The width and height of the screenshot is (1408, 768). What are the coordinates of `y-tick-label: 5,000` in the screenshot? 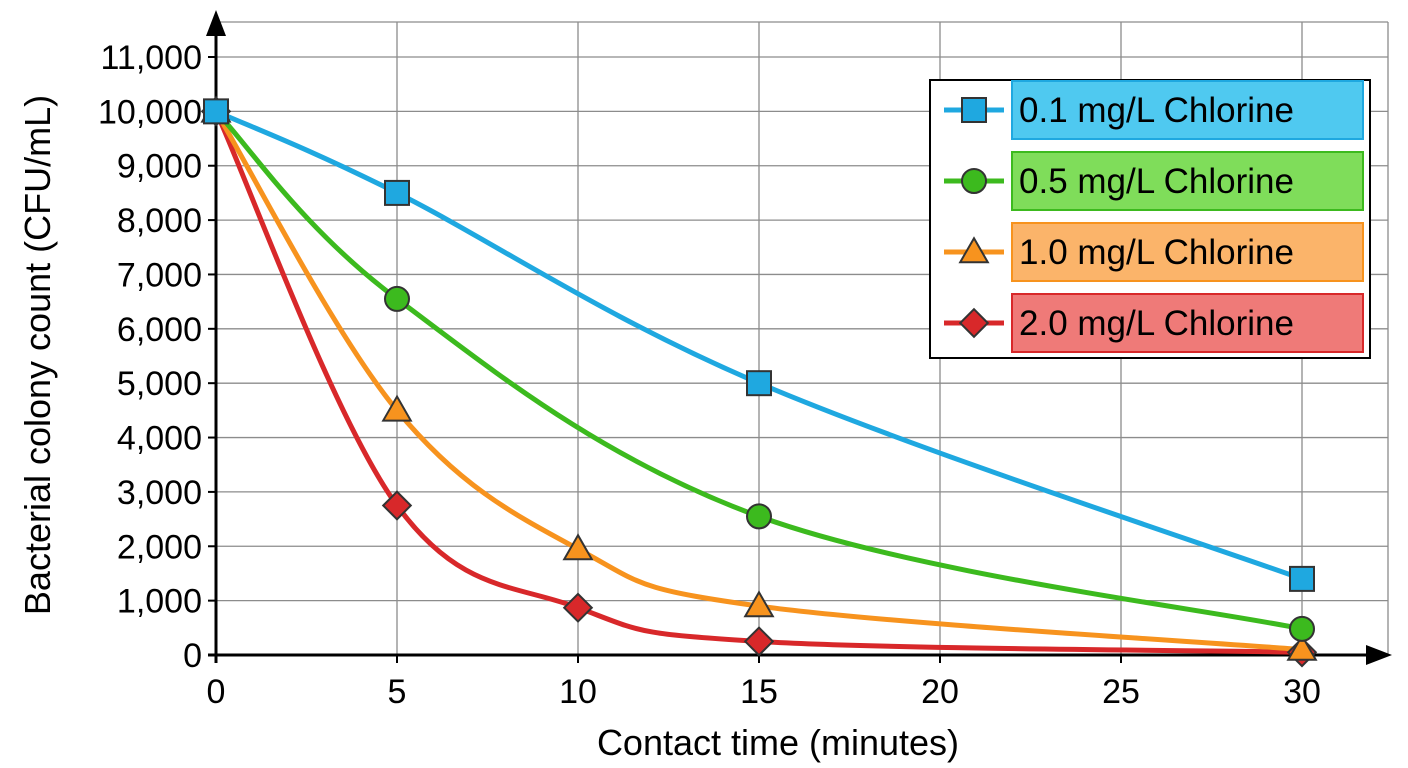 It's located at (159, 384).